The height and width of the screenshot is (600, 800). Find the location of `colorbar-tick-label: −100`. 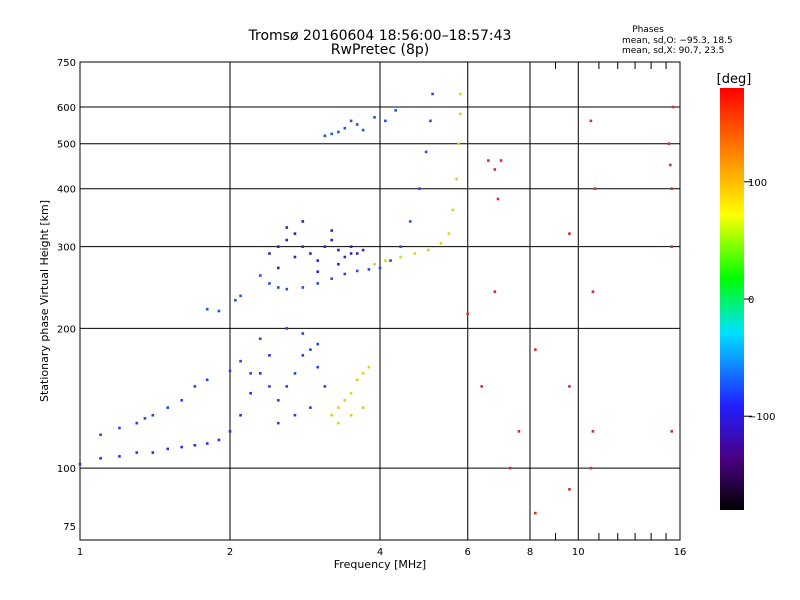

colorbar-tick-label: −100 is located at coordinates (761, 417).